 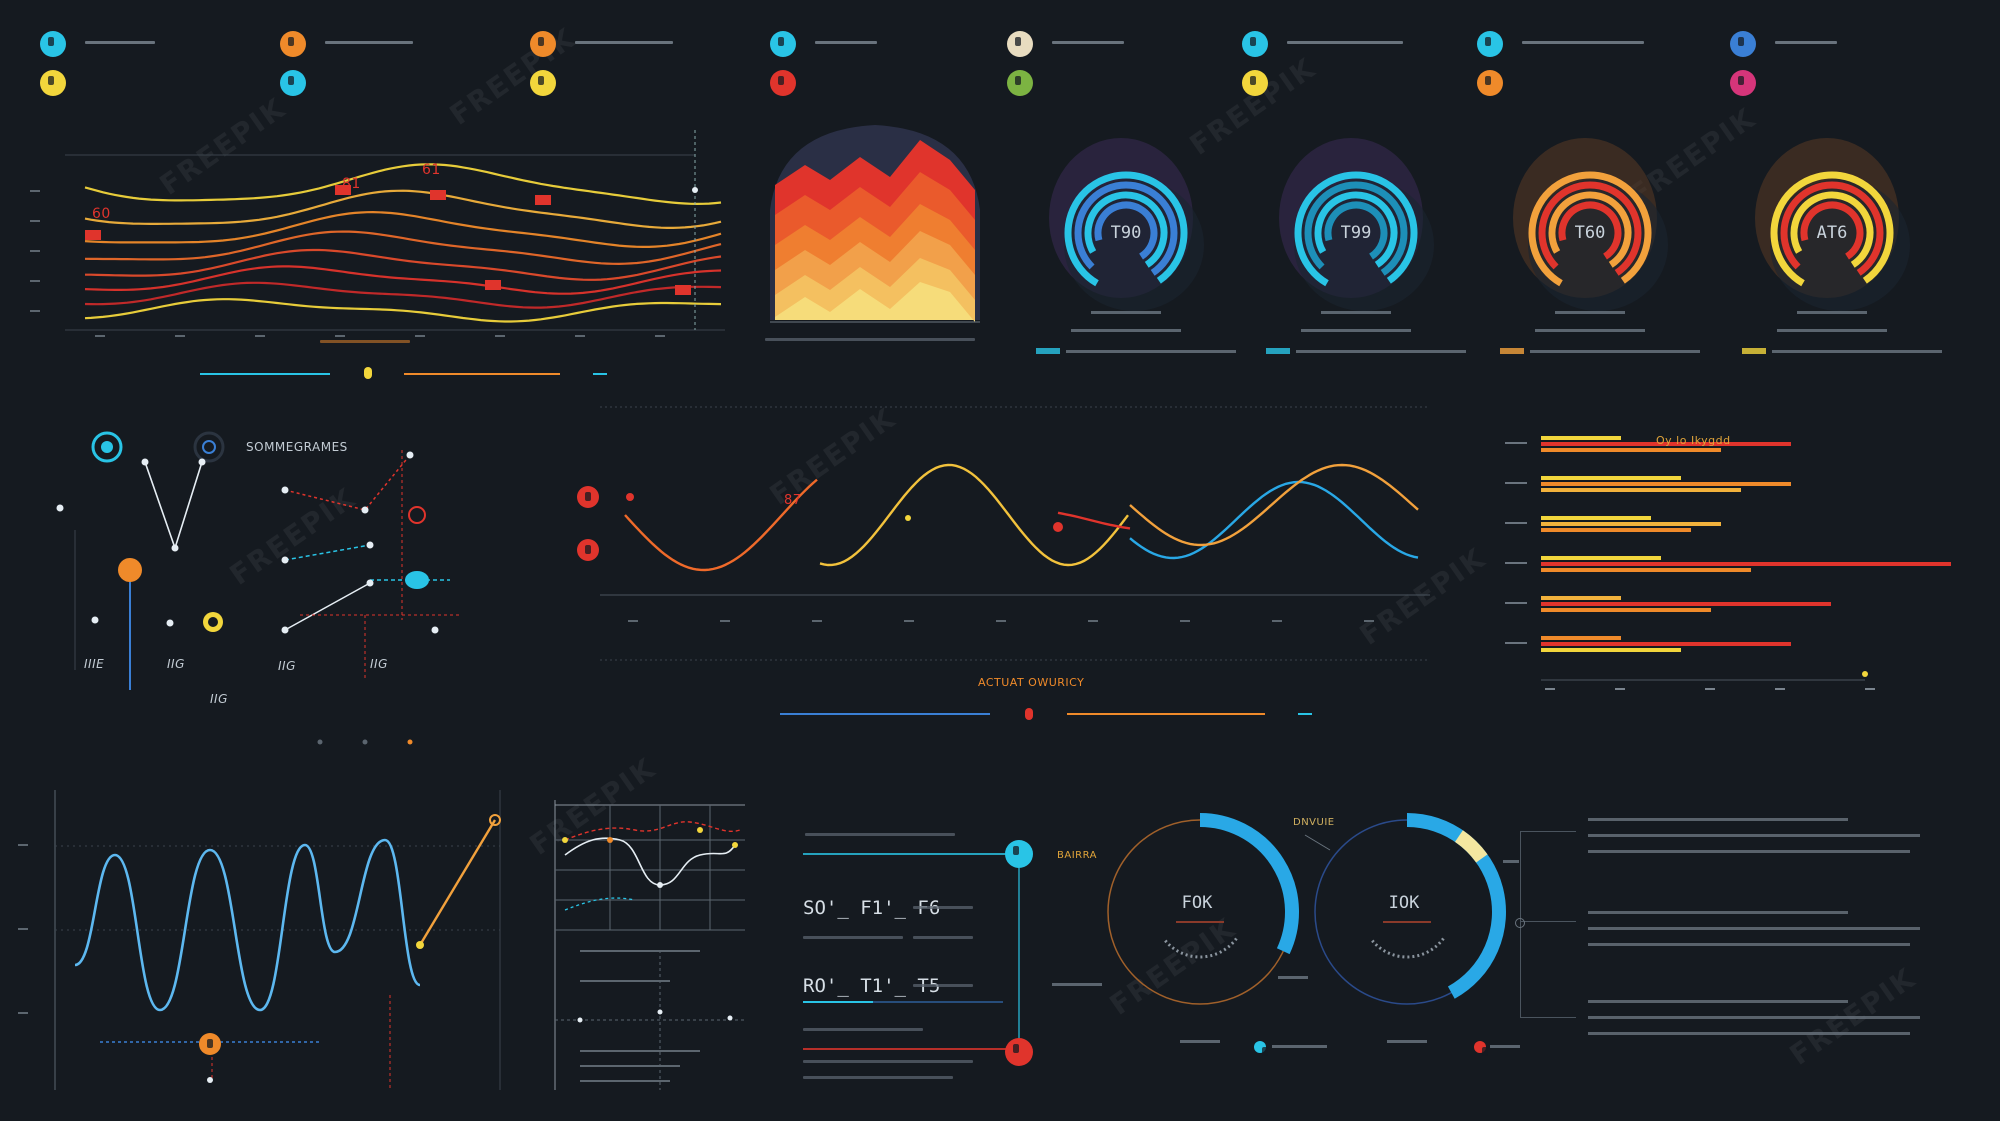 I want to click on leader-line, so click(x=1317, y=842).